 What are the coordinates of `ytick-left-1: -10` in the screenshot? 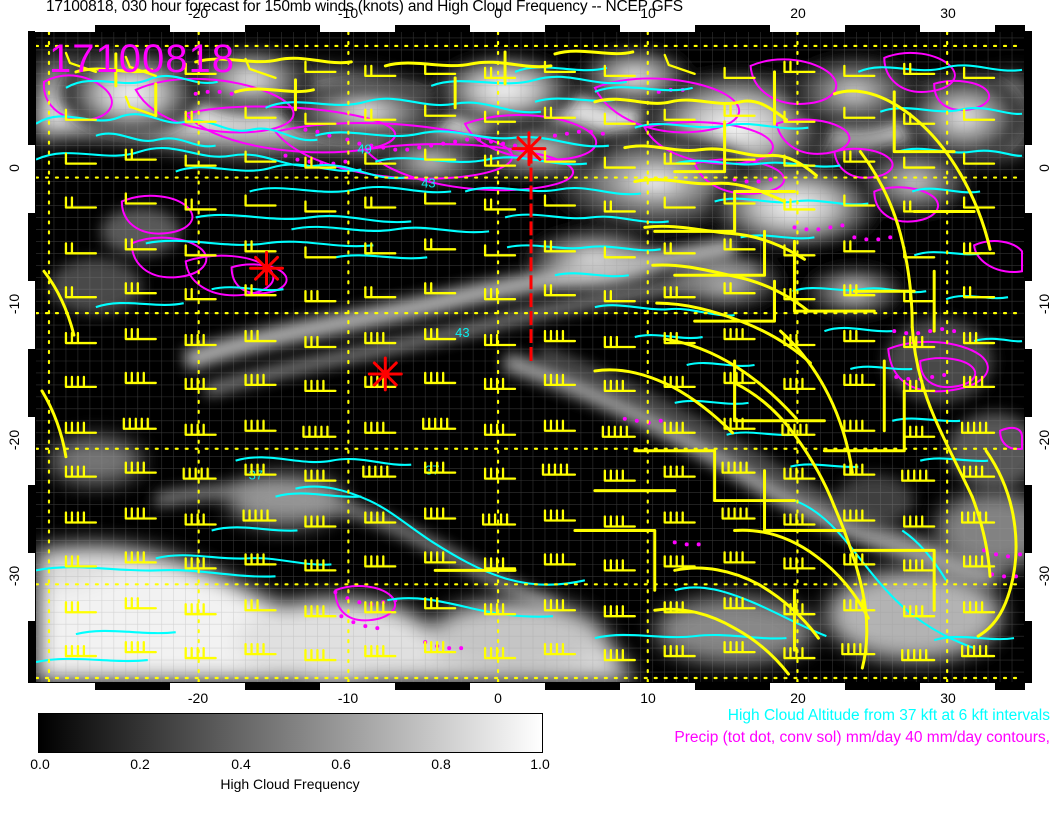 It's located at (14, 304).